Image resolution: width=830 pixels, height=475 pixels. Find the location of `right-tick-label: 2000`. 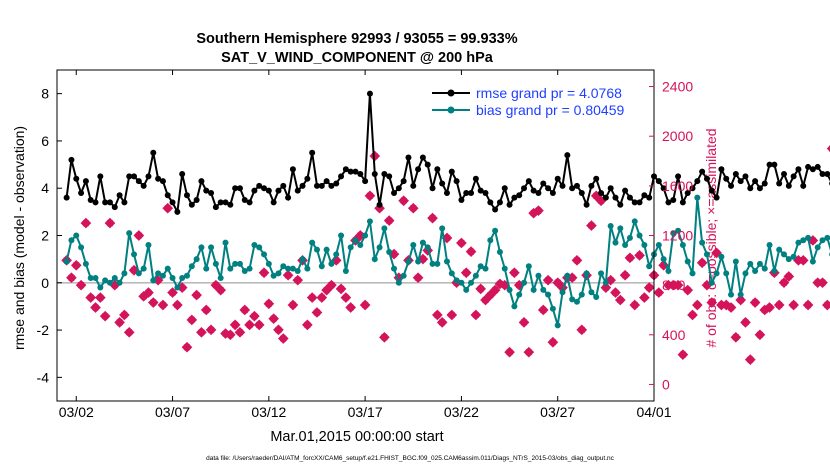

right-tick-label: 2000 is located at coordinates (677, 136).